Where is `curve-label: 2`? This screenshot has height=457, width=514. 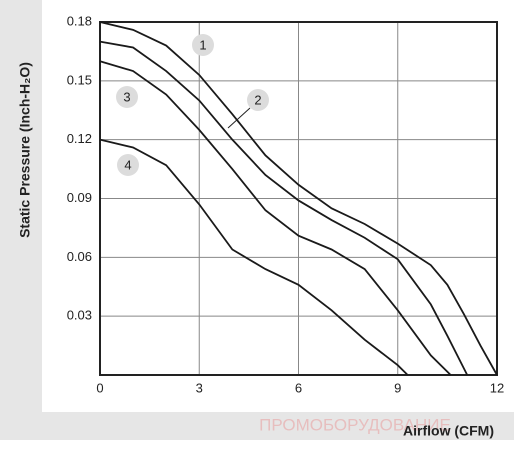 curve-label: 2 is located at coordinates (257, 99).